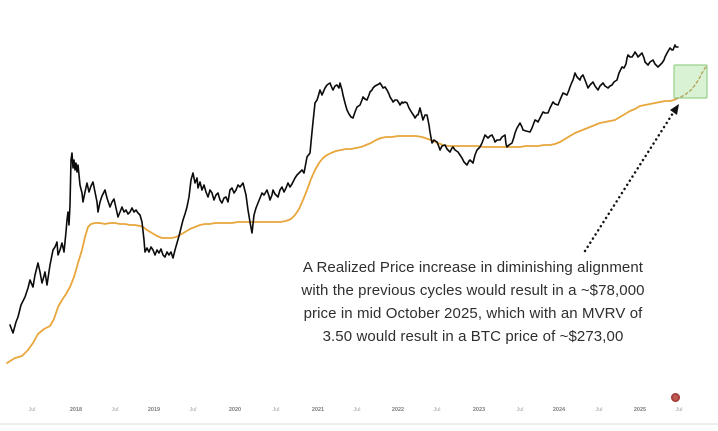 This screenshot has width=718, height=431. What do you see at coordinates (318, 410) in the screenshot?
I see `x-axis-tick-label: 2021` at bounding box center [318, 410].